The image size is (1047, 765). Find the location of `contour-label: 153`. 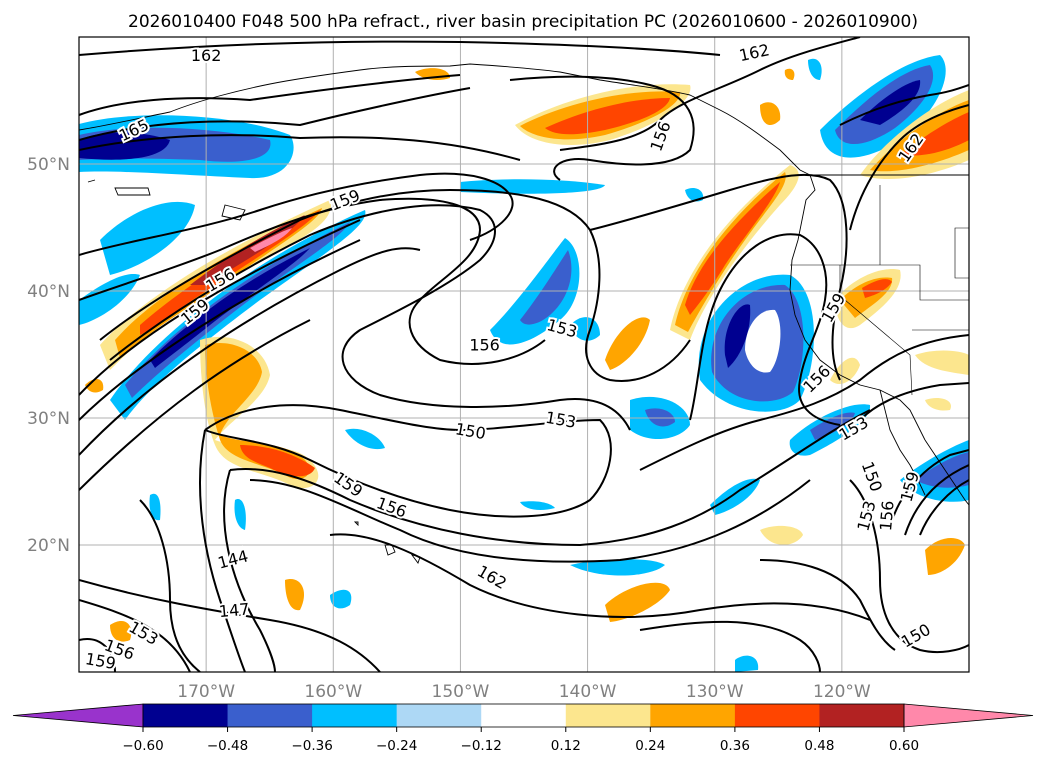

contour-label: 153 is located at coordinates (560, 420).